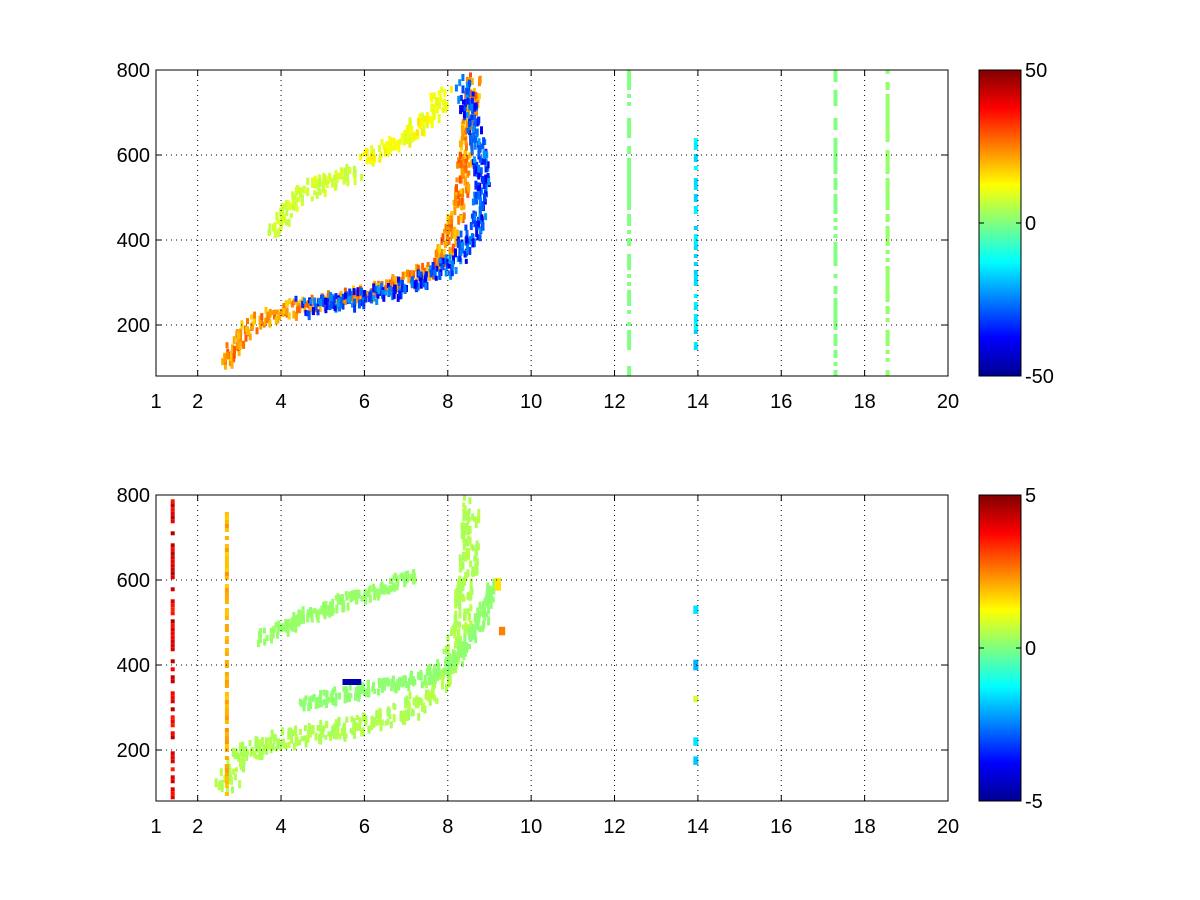  What do you see at coordinates (1000, 223) in the screenshot?
I see `colorbar` at bounding box center [1000, 223].